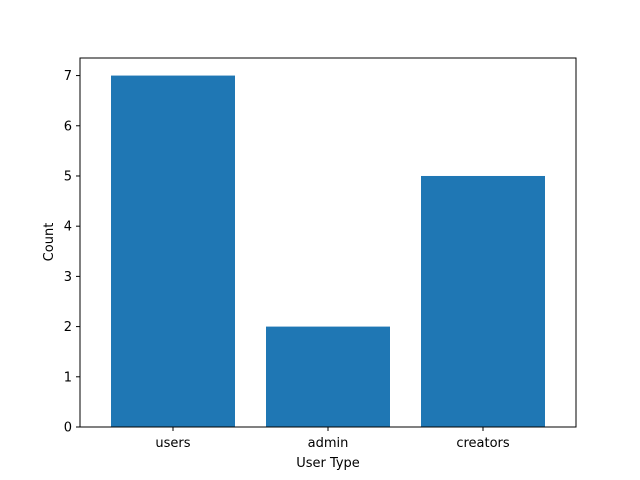 This screenshot has height=480, width=640. Describe the element at coordinates (68, 176) in the screenshot. I see `y-tick-label: 5` at that location.